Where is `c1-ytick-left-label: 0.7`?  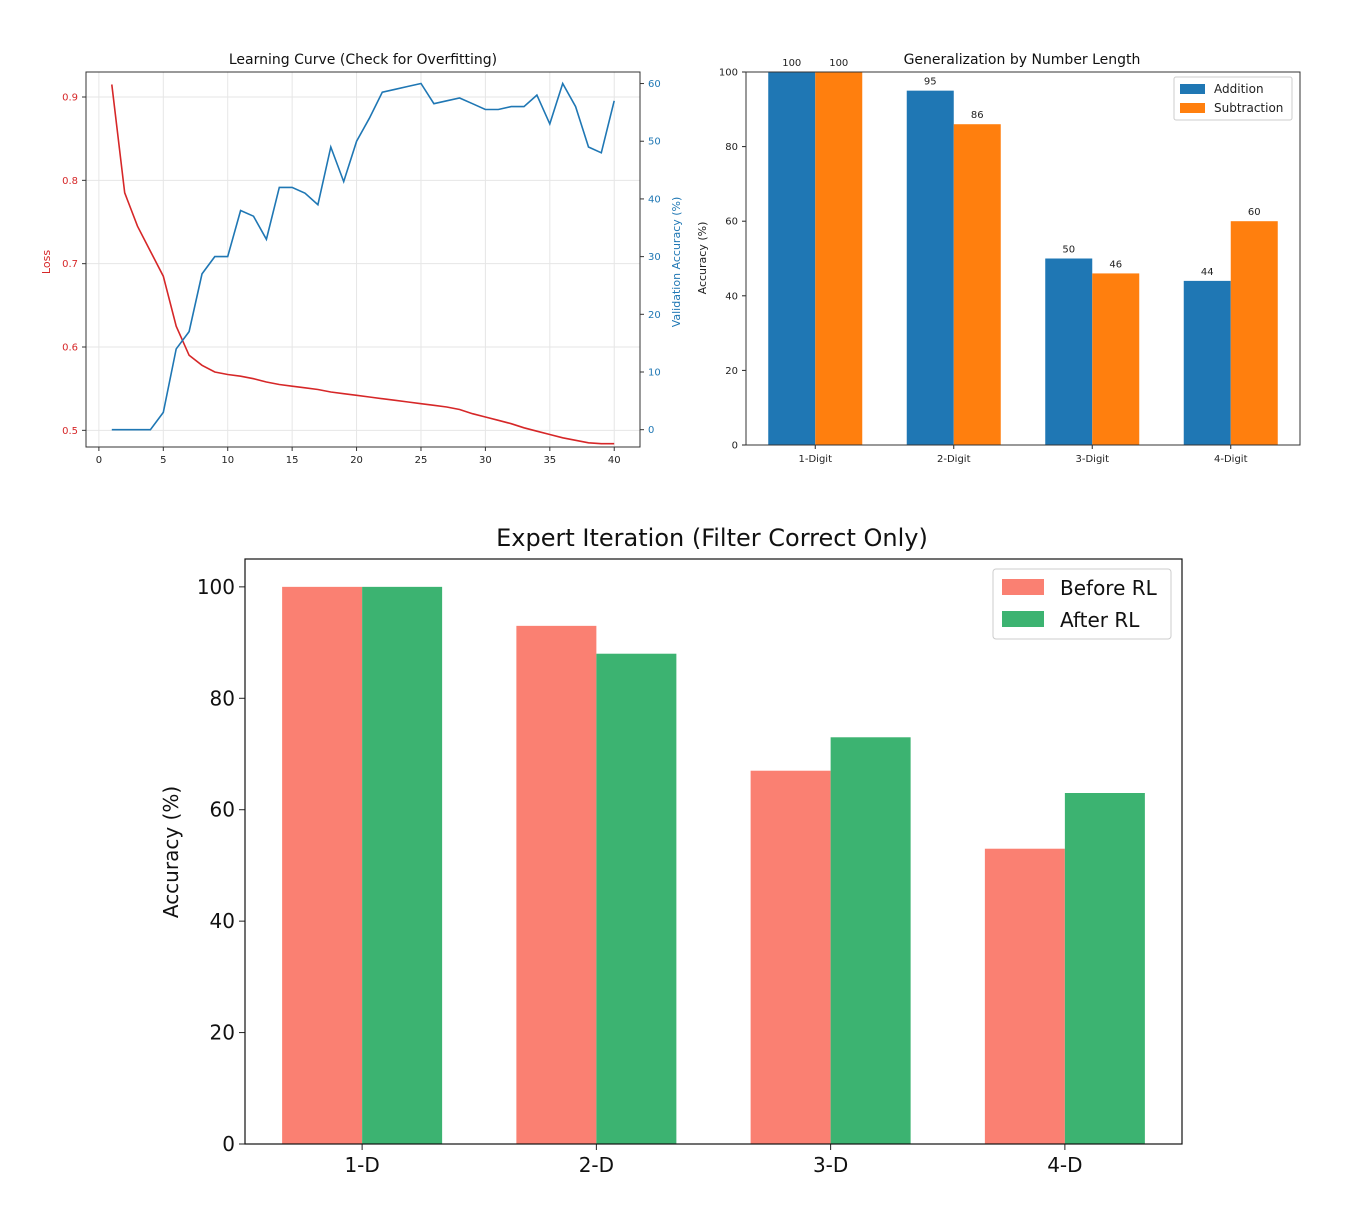
c1-ytick-left-label: 0.7 is located at coordinates (70, 264).